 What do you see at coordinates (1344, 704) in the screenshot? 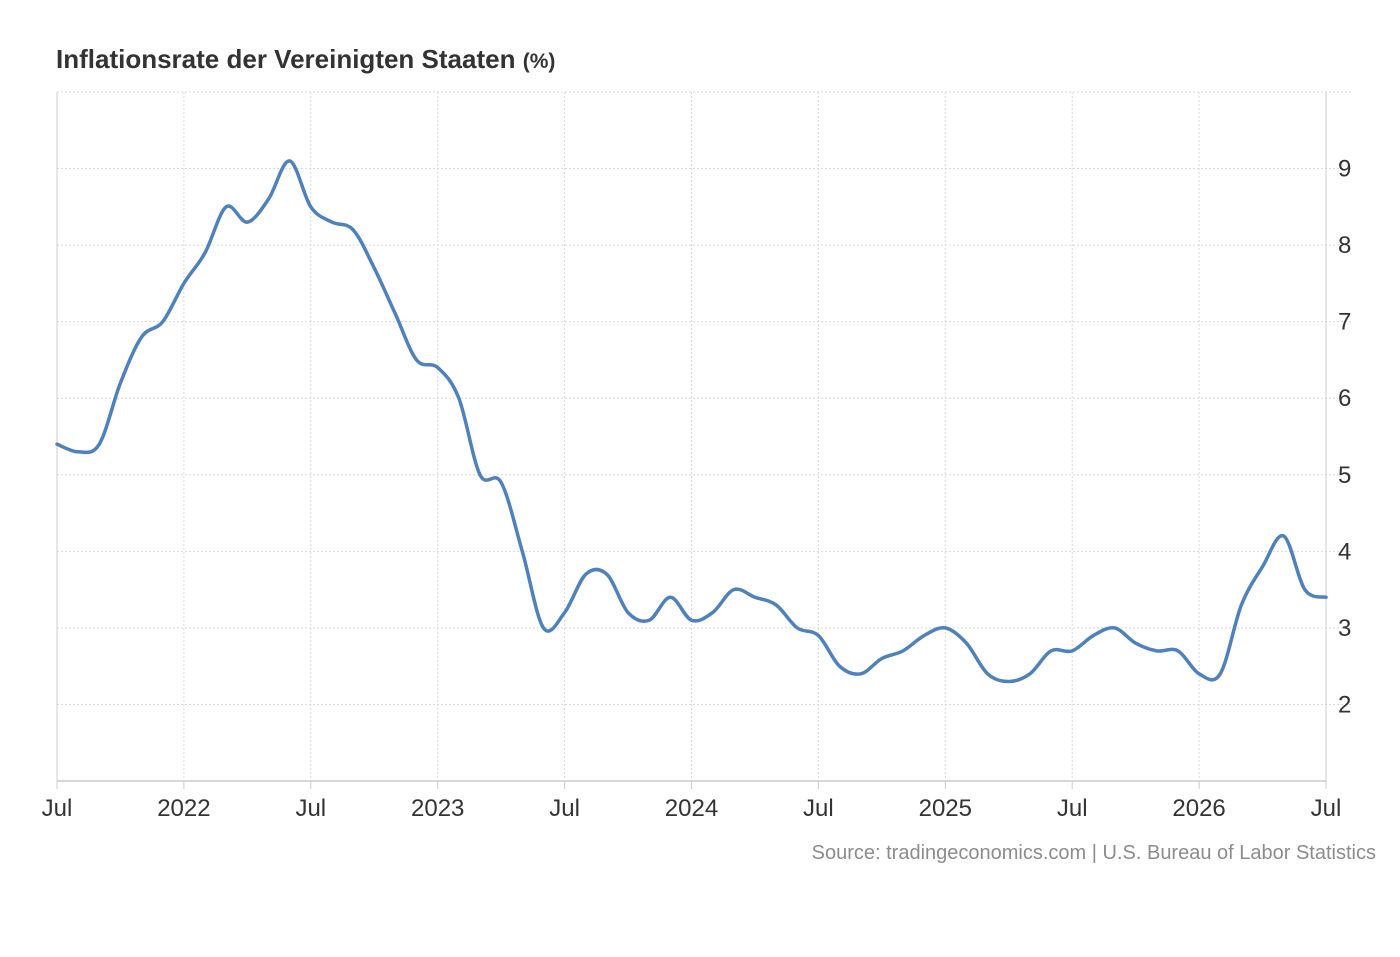
I see `y-tick-label: 2` at bounding box center [1344, 704].